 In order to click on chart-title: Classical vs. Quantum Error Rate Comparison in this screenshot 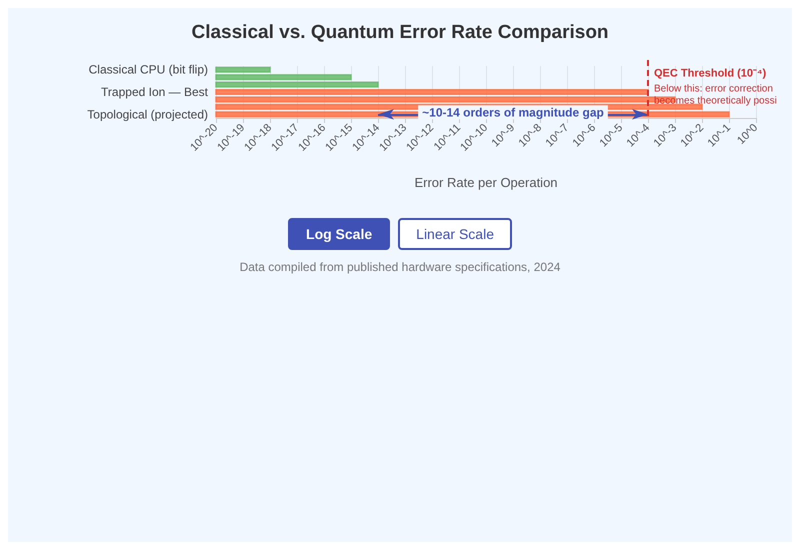, I will do `click(400, 32)`.